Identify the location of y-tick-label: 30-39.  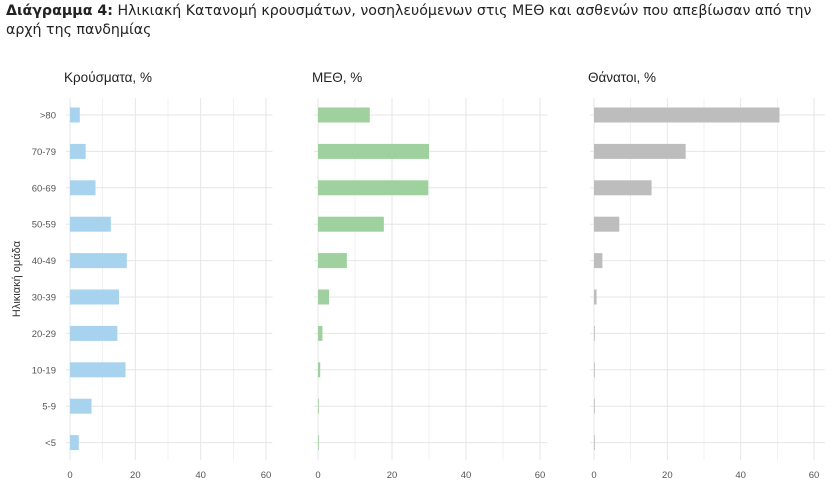
(44, 298).